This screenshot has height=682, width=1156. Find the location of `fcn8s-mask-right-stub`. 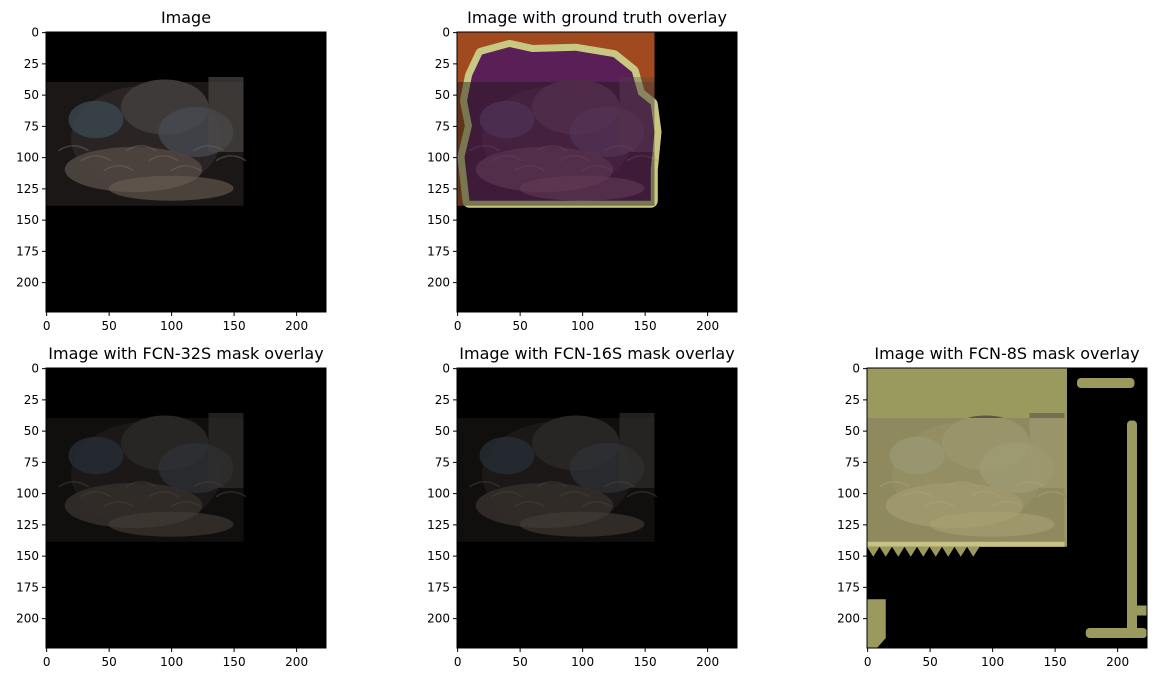

fcn8s-mask-right-stub is located at coordinates (1140, 610).